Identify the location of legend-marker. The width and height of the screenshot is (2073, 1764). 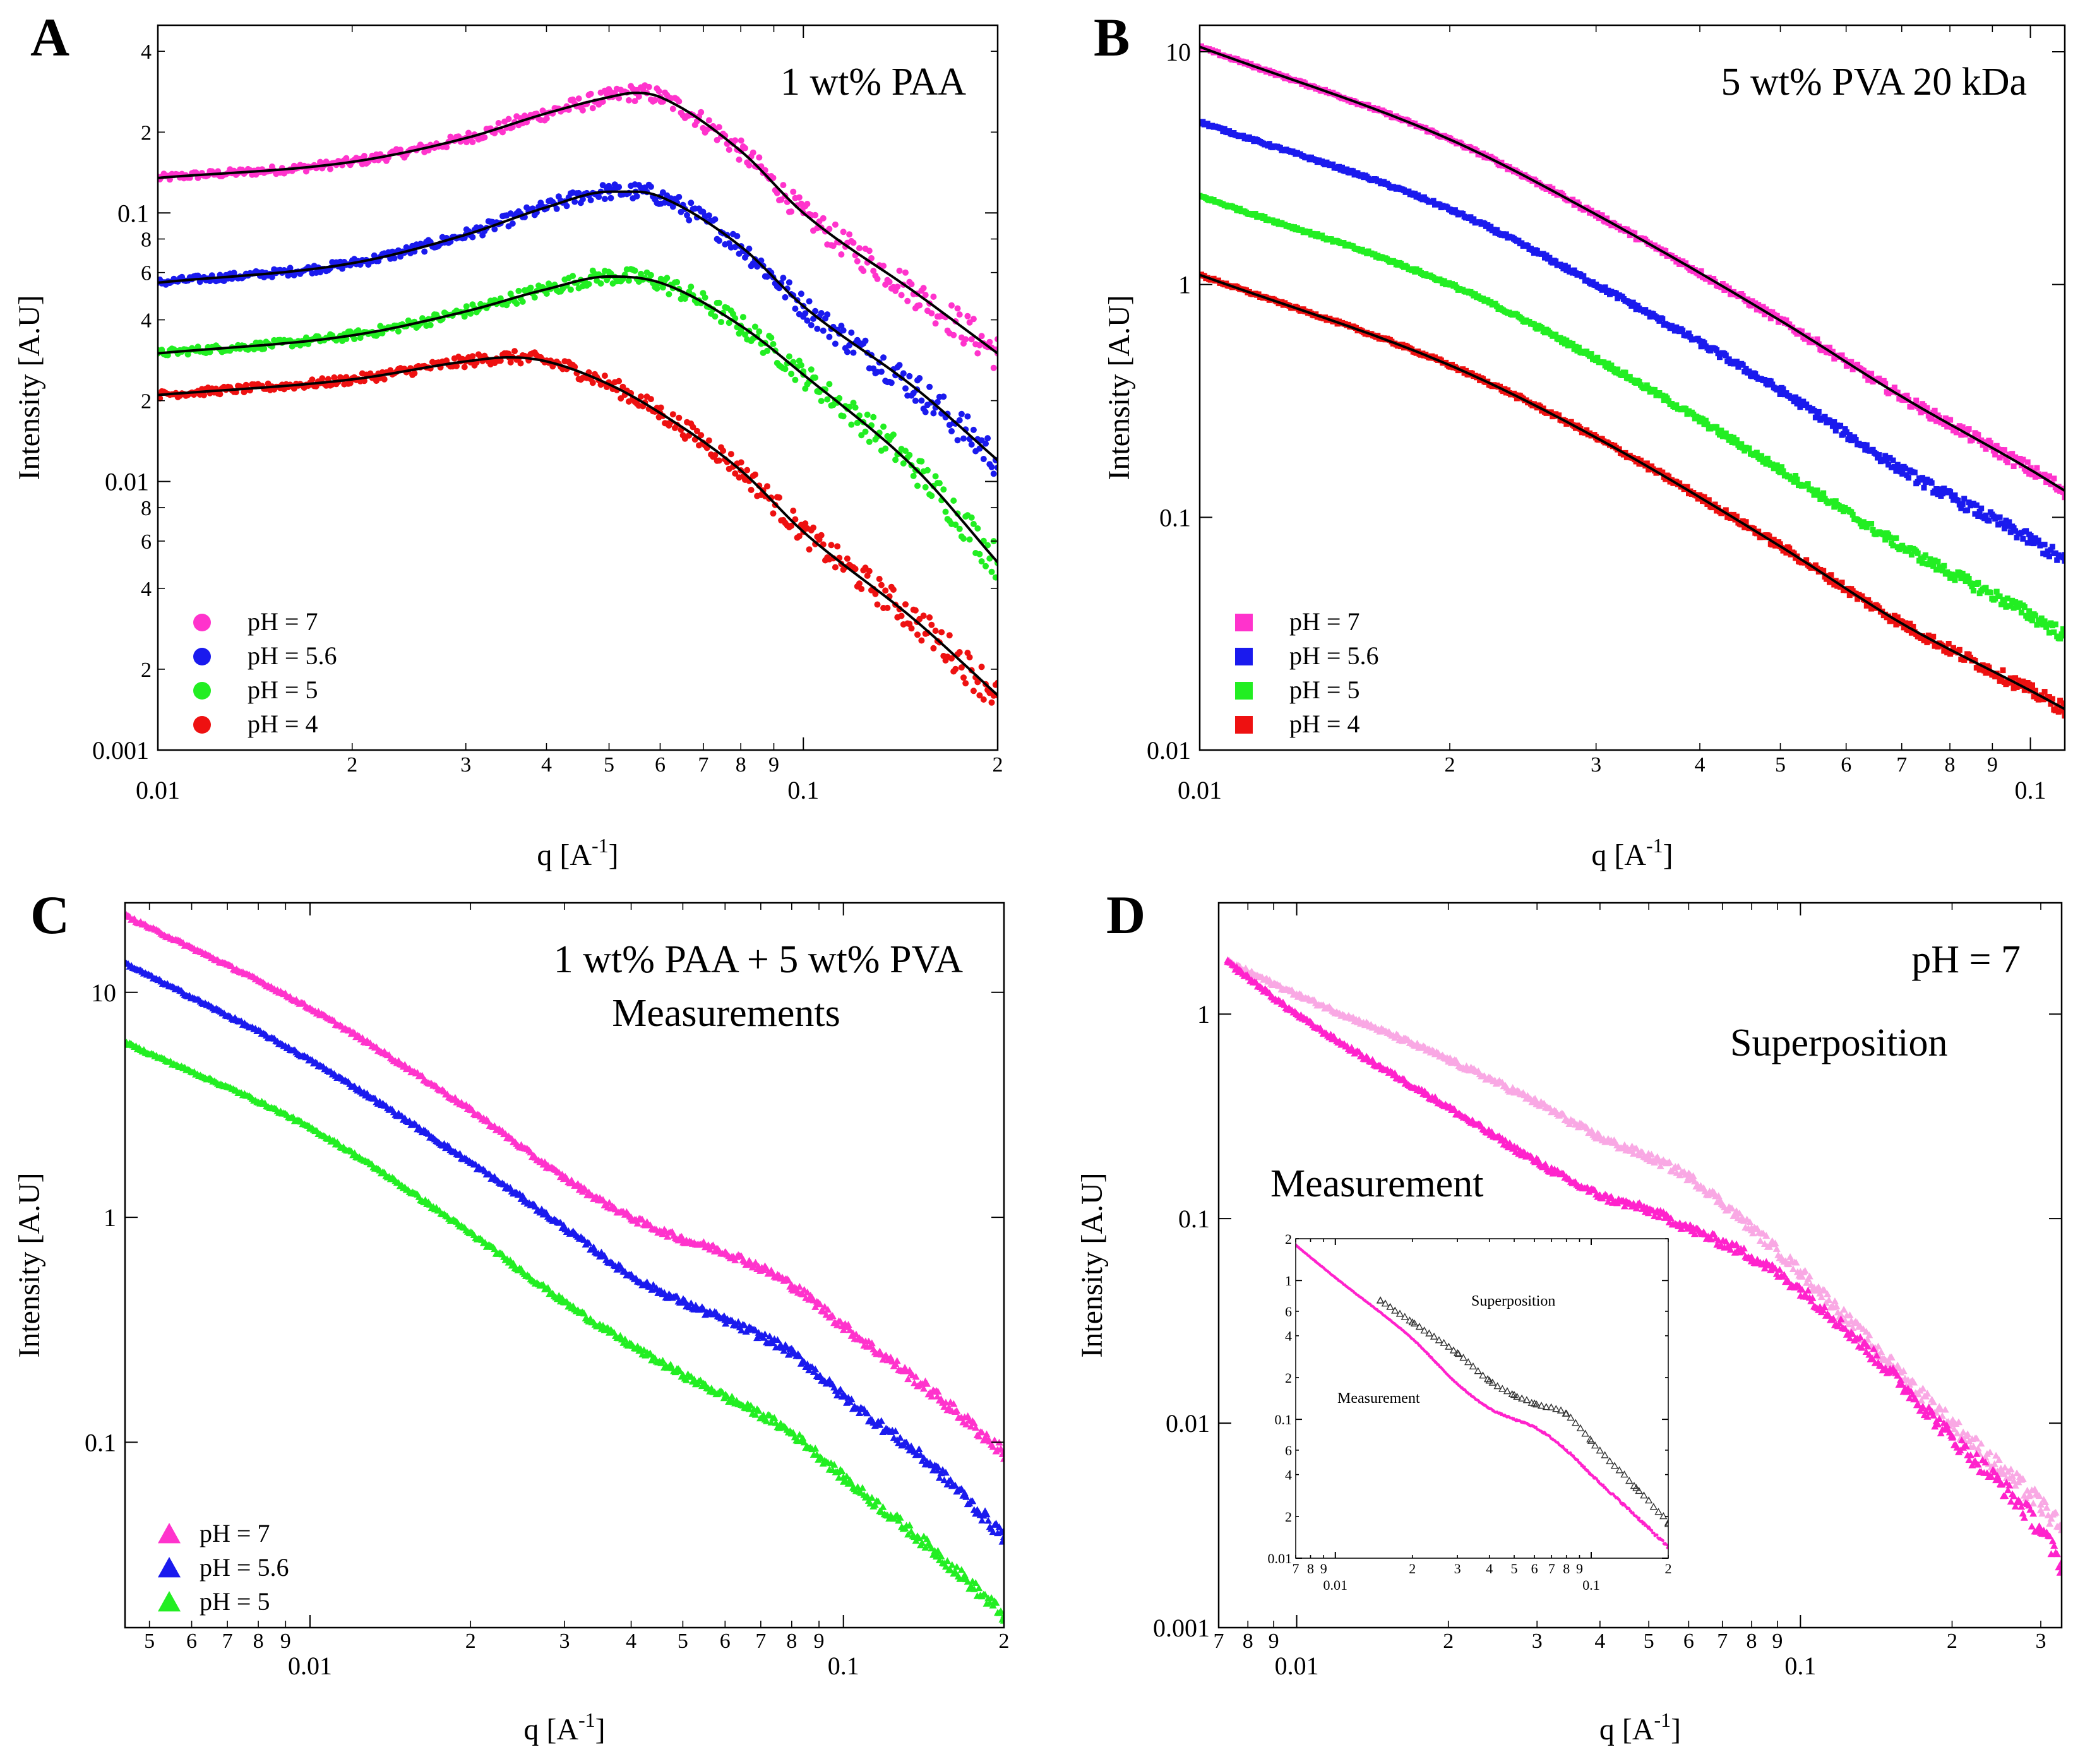
(202, 622).